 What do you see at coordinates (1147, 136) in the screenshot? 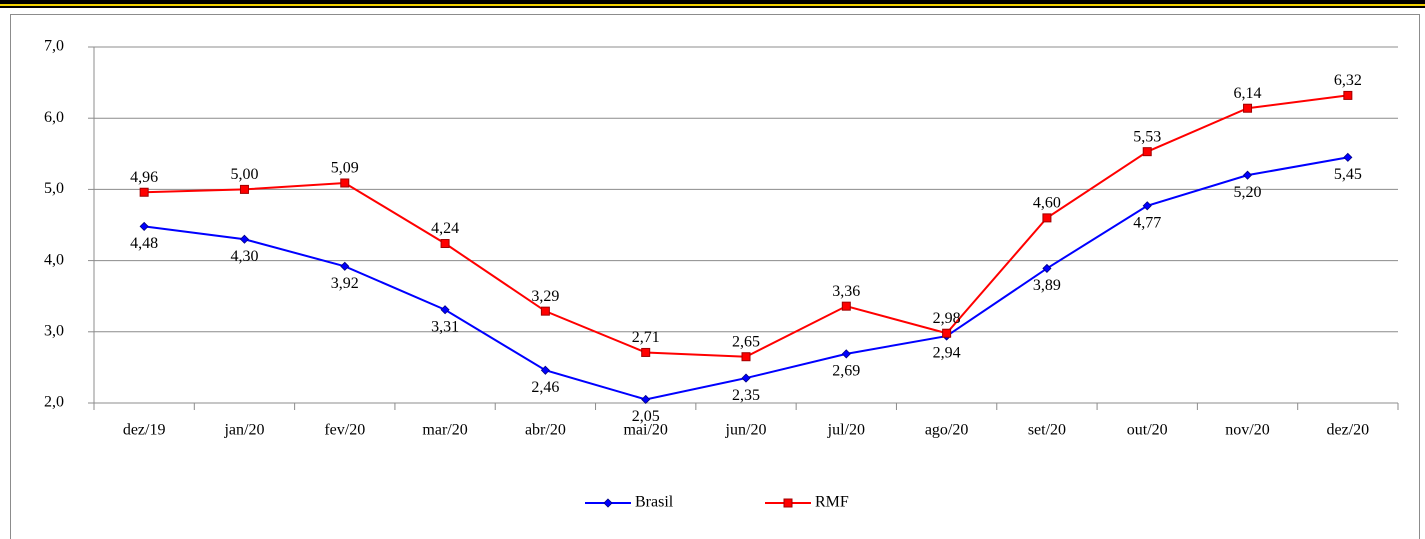
I see `data-label: 5,53` at bounding box center [1147, 136].